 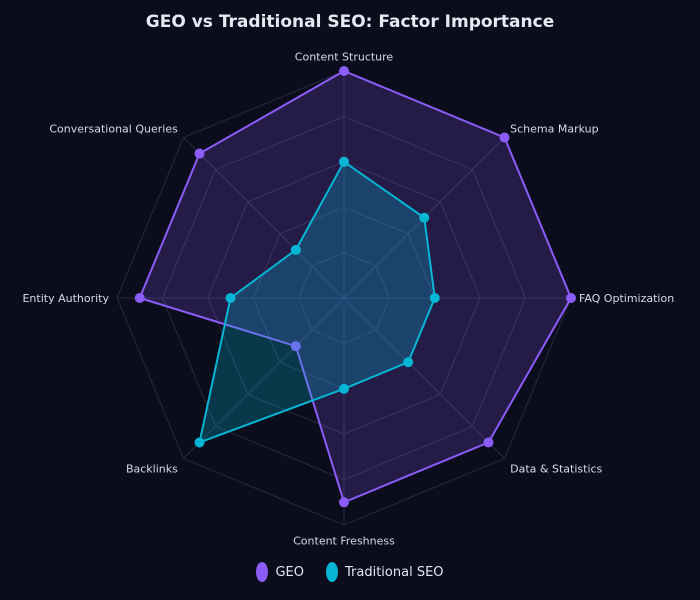 What do you see at coordinates (344, 388) in the screenshot?
I see `data-point-traditional-seo-content-freshness` at bounding box center [344, 388].